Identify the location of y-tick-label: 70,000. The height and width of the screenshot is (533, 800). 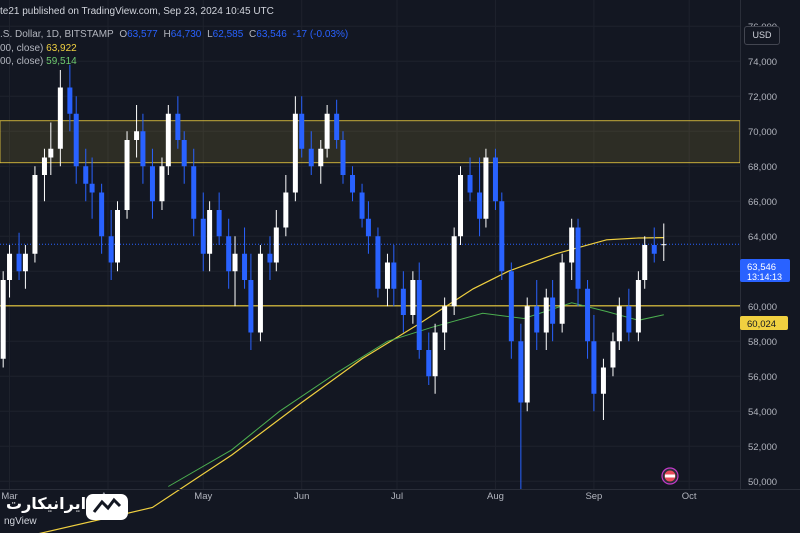
(762, 132).